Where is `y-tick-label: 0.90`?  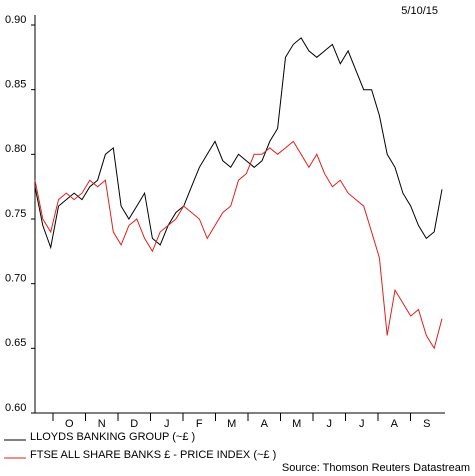
y-tick-label: 0.90 is located at coordinates (15, 20).